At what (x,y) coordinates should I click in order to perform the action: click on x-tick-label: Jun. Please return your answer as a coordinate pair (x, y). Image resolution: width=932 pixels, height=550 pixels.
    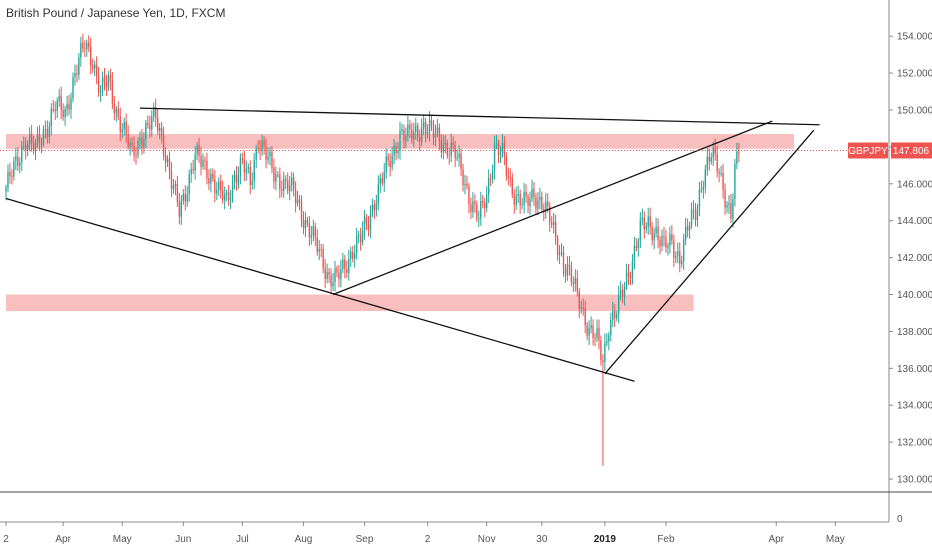
    Looking at the image, I should click on (183, 539).